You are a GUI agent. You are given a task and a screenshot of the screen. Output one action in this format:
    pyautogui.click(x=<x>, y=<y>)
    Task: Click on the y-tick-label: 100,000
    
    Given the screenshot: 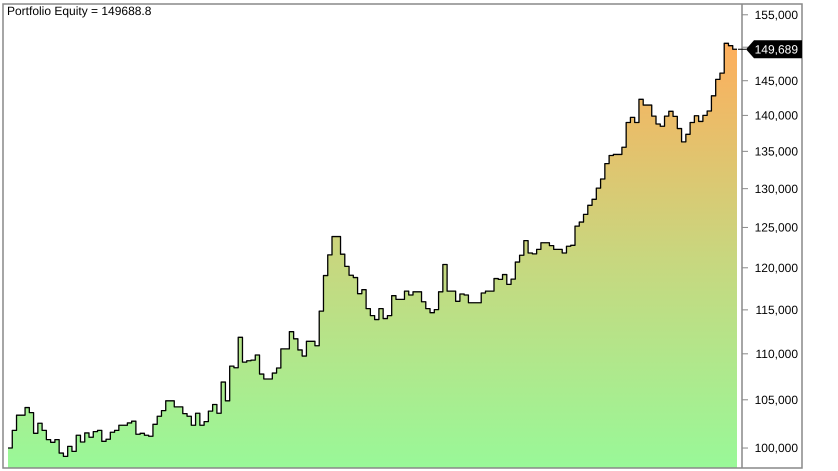 What is the action you would take?
    pyautogui.click(x=776, y=448)
    